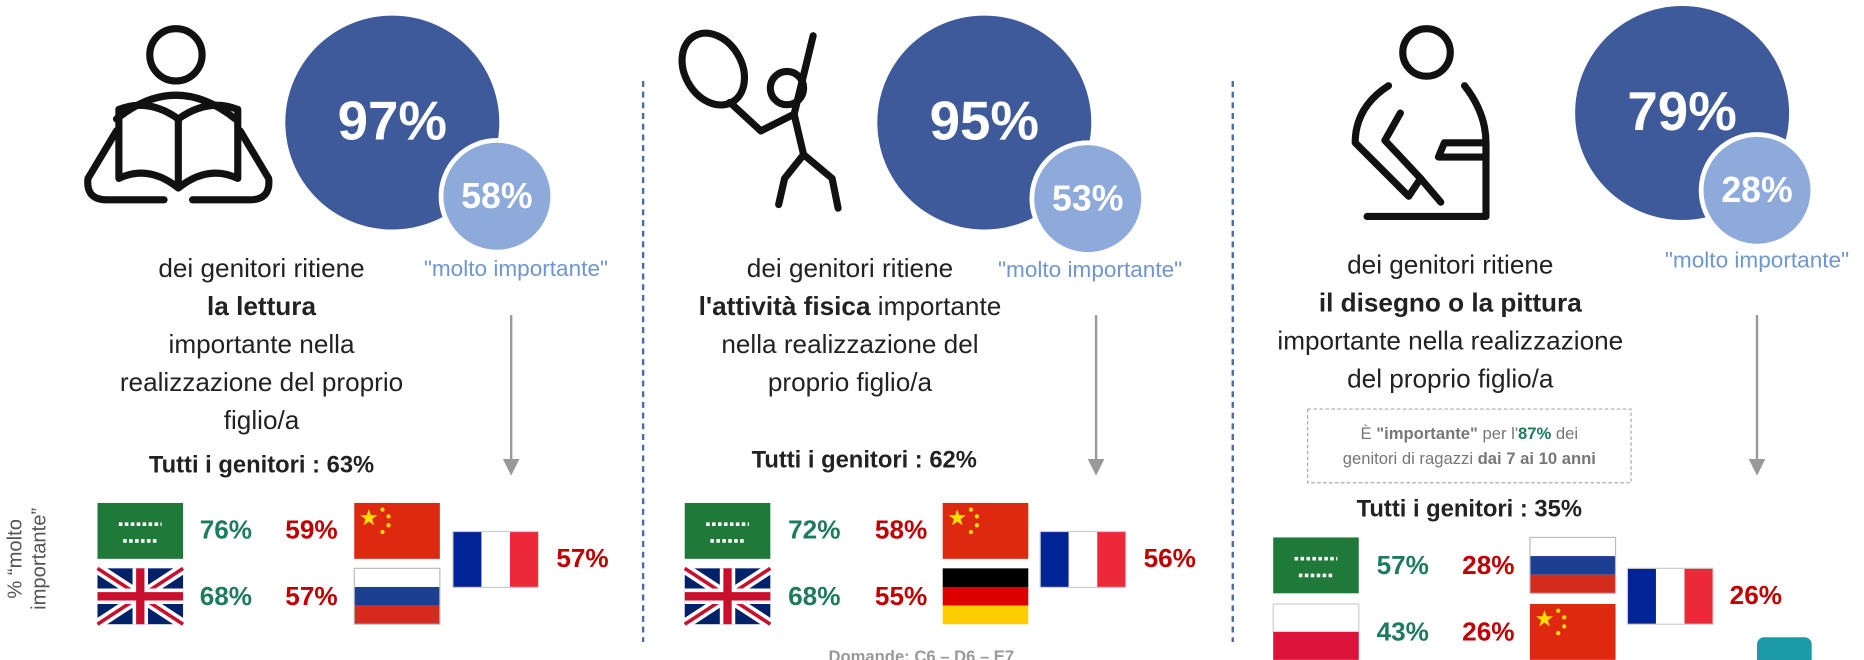 The image size is (1864, 660). I want to click on text-span: per l', so click(1498, 434).